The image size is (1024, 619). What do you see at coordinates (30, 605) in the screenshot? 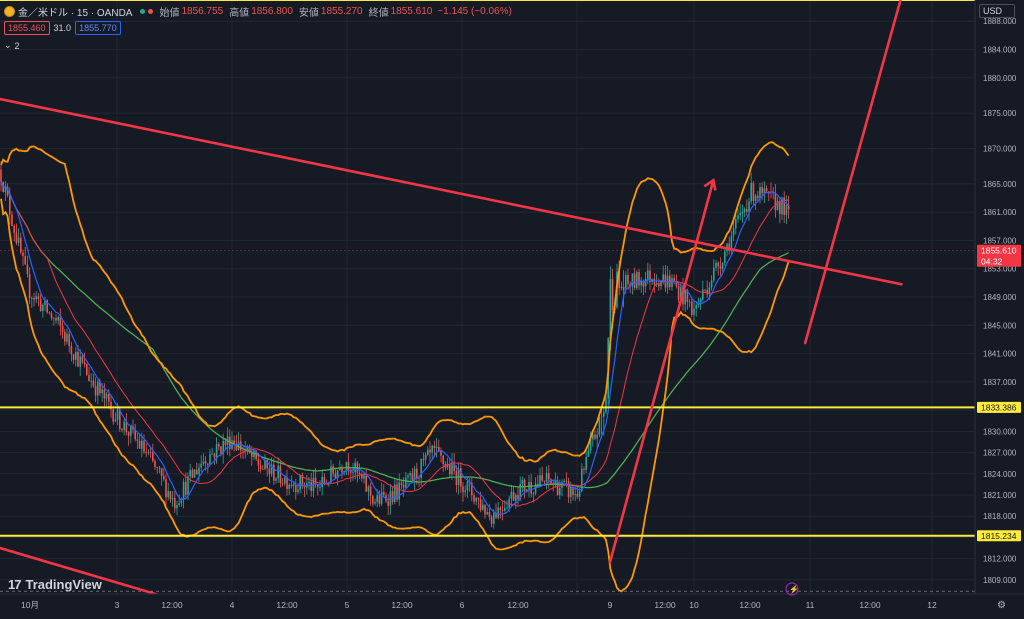
I see `time-tick-label: 10月` at bounding box center [30, 605].